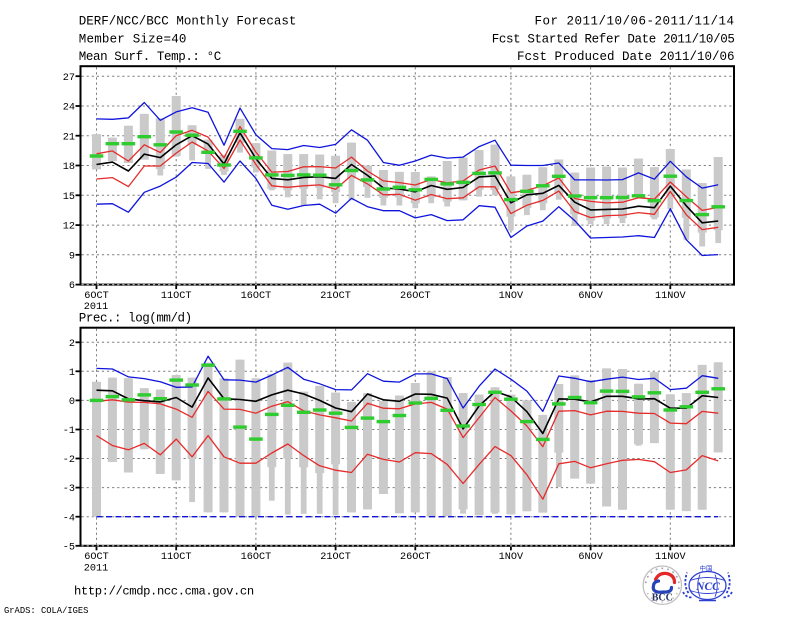 The width and height of the screenshot is (800, 618). I want to click on svg-text: http://cmdp.ncc.cma.gov.cn, so click(164, 592).